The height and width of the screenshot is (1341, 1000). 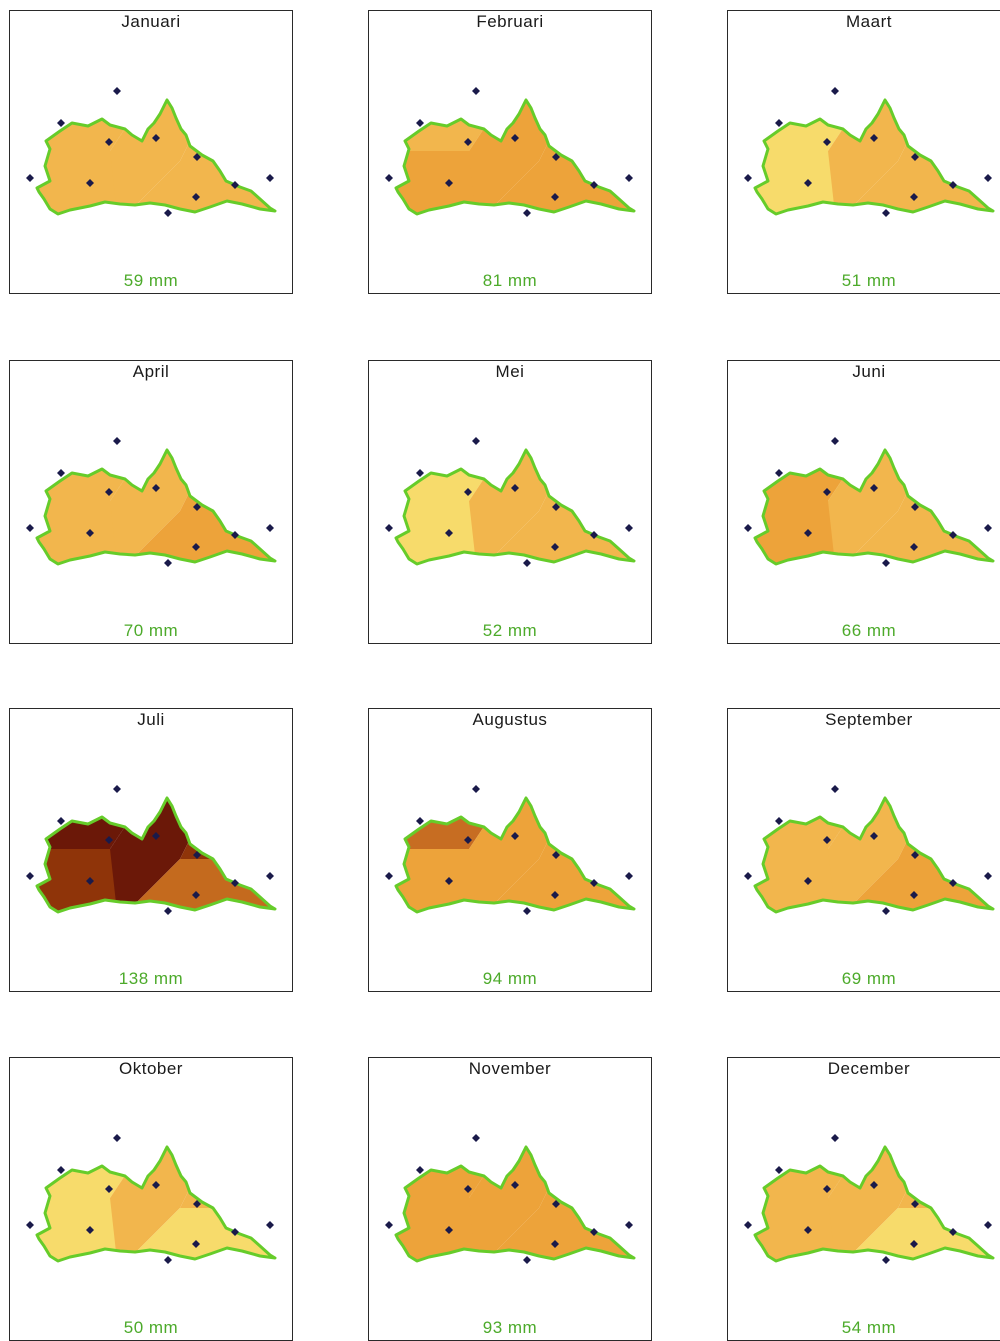 I want to click on precipitation-value: 93 mm, so click(x=510, y=1327).